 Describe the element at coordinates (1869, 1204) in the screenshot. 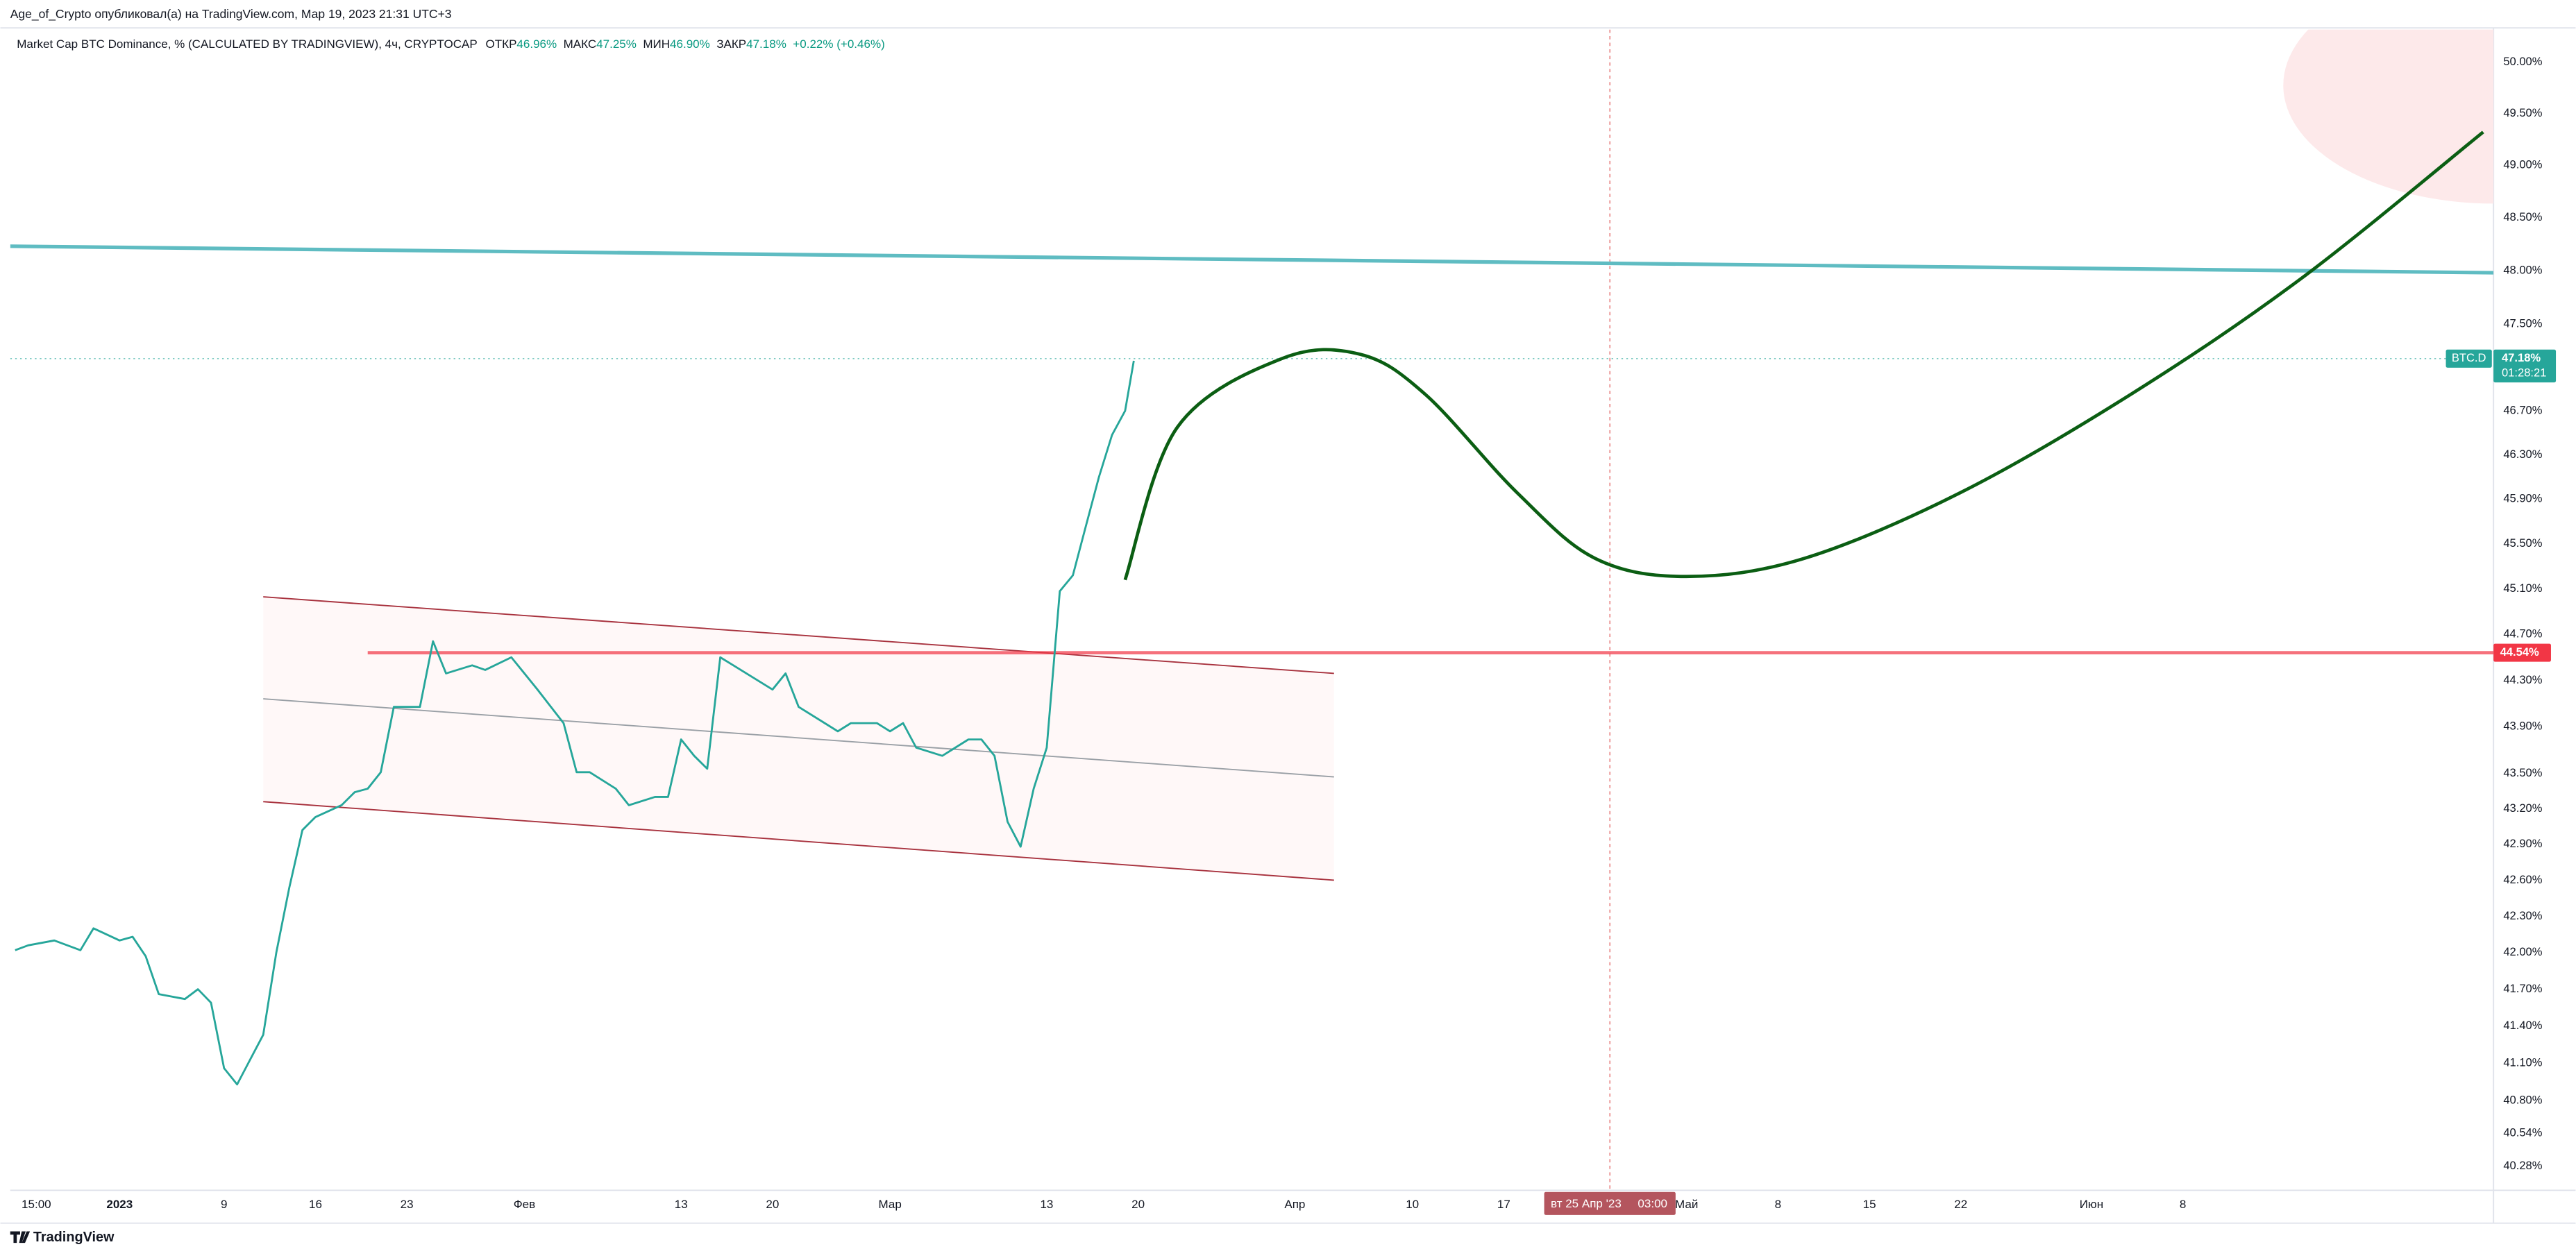

I see `x-tick-label: 15` at that location.